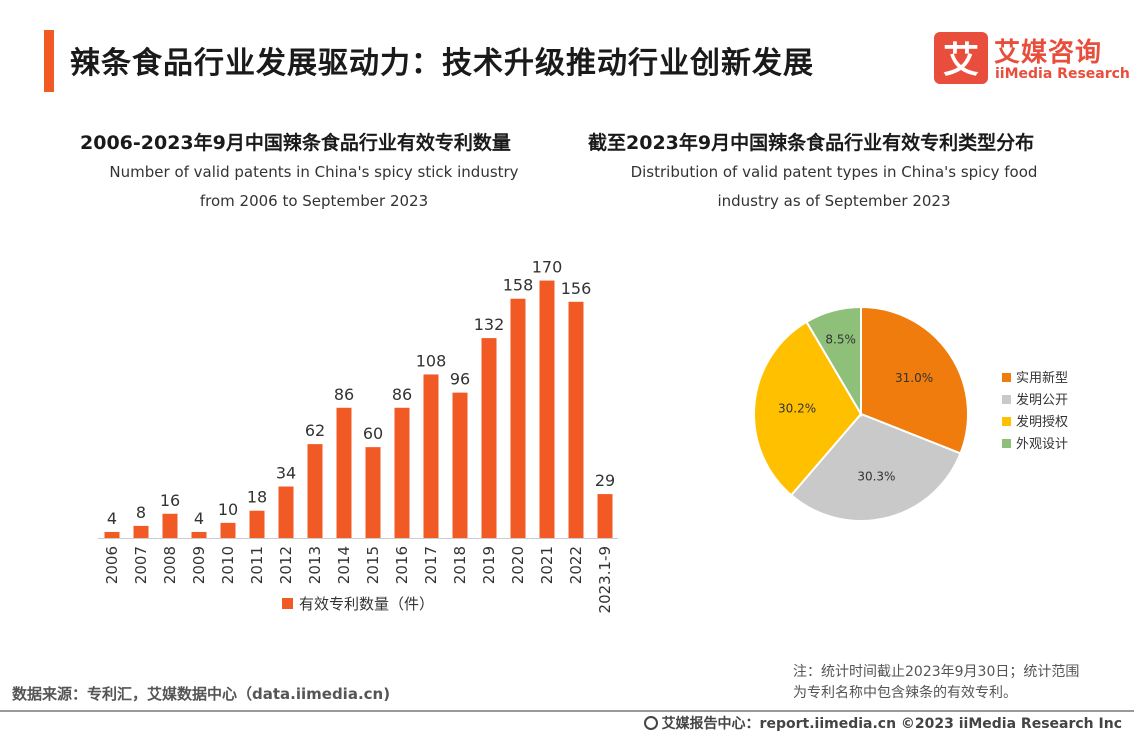  I want to click on data-label-2020: 158, so click(518, 285).